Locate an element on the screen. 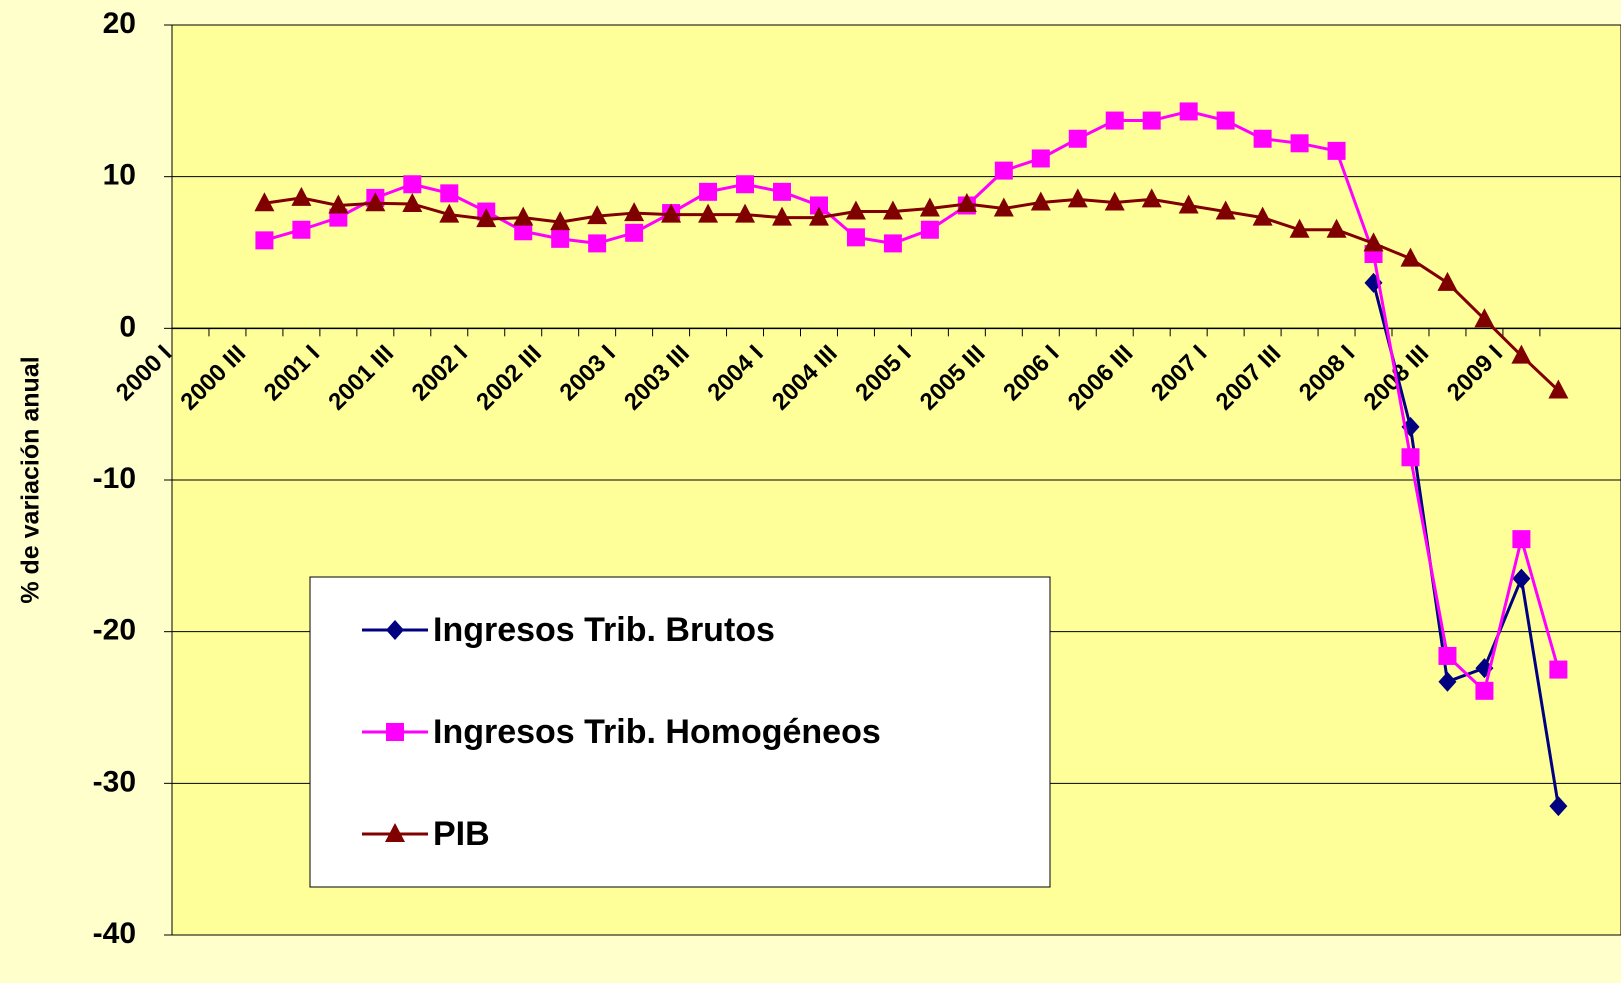 This screenshot has height=983, width=1621. legend-label: Ingresos Trib. Homogéneos is located at coordinates (657, 732).